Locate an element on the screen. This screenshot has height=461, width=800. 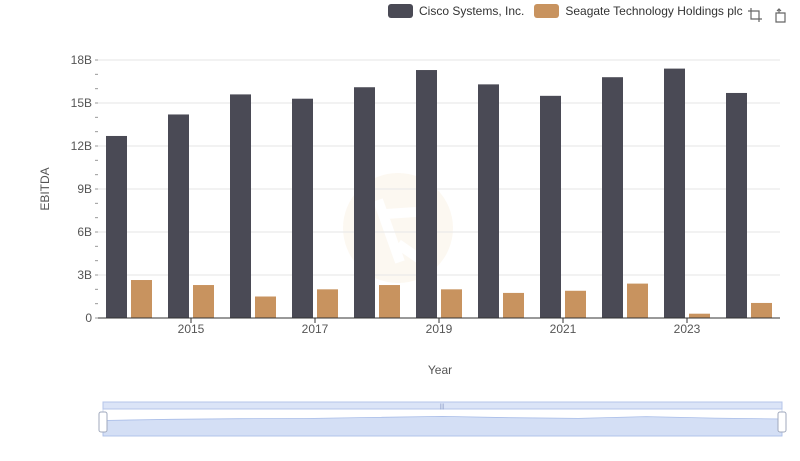
y-tick-label: 9B is located at coordinates (84, 189).